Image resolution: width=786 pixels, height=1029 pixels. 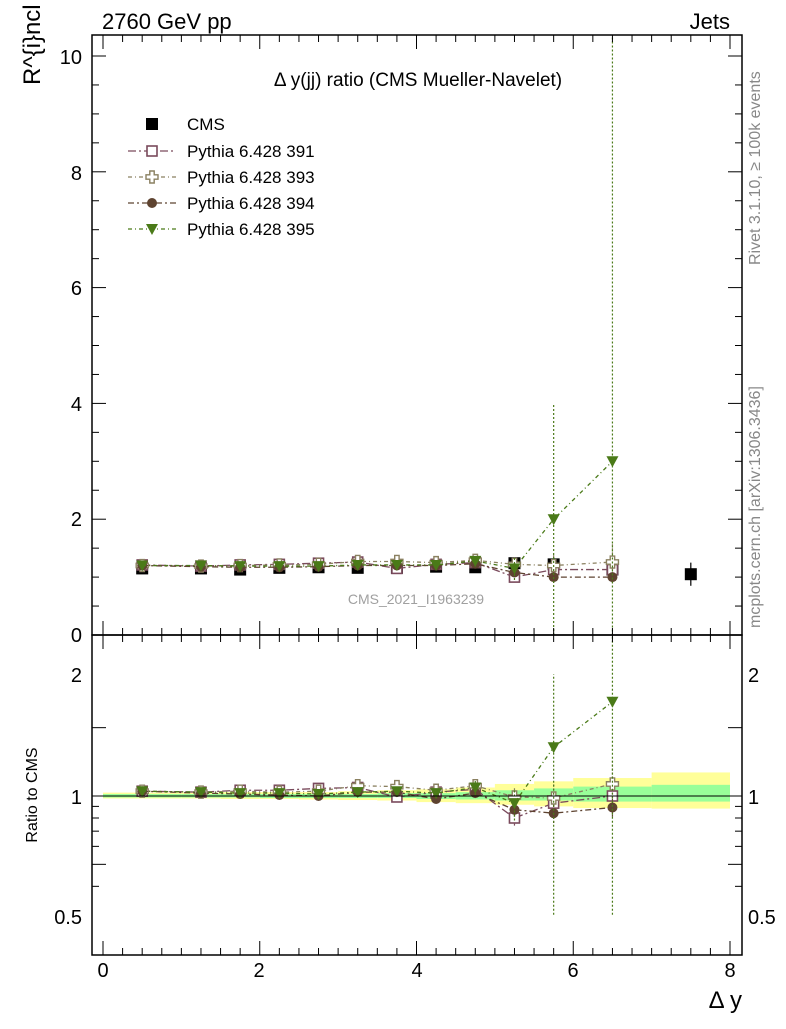 What do you see at coordinates (251, 177) in the screenshot?
I see `legend-label: Pythia 6.428 393` at bounding box center [251, 177].